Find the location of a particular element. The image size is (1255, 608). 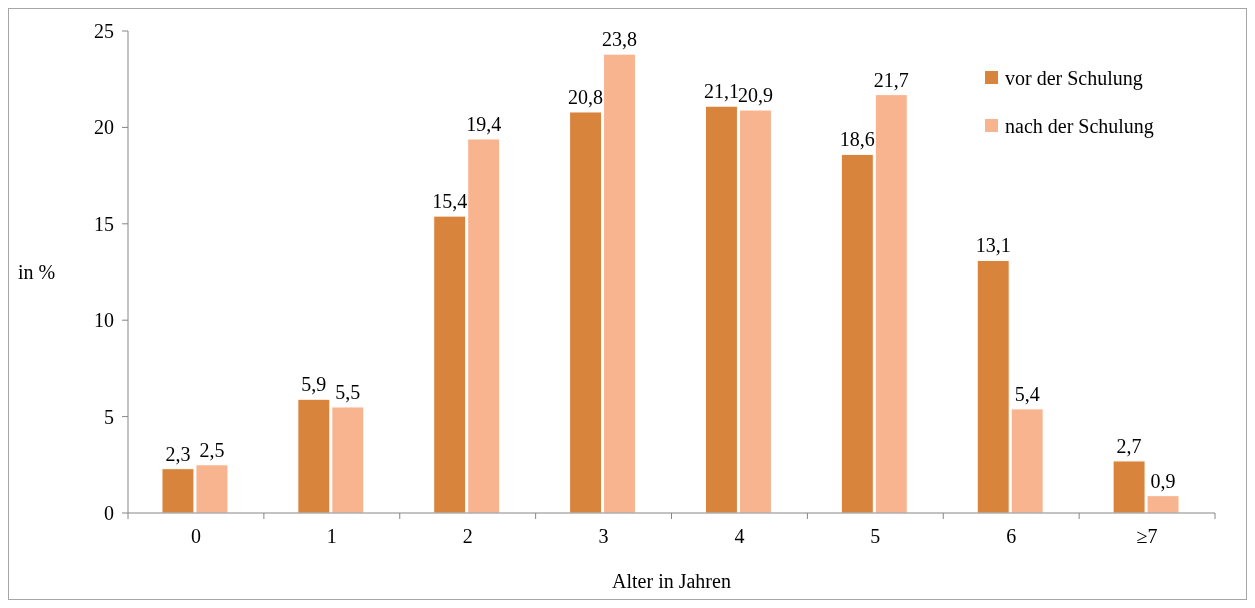

data-label: 5,5 is located at coordinates (348, 391).